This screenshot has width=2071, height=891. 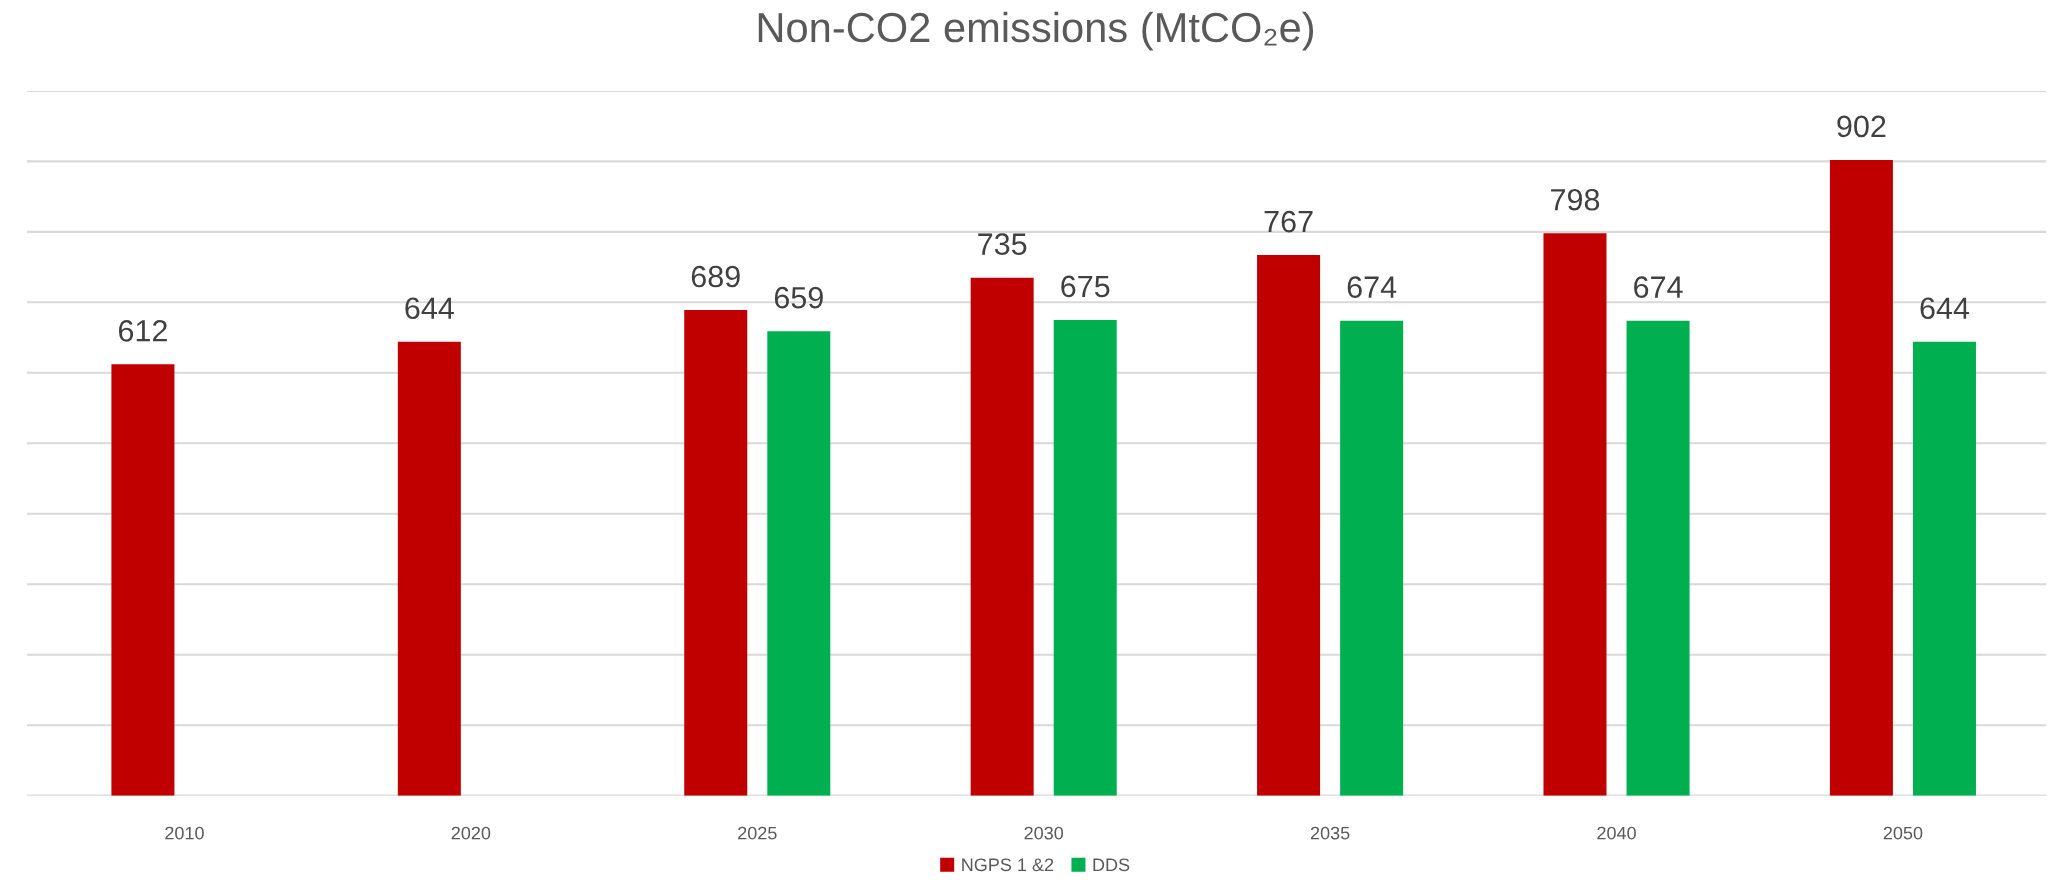 I want to click on x-tick-label: 2025, so click(x=757, y=833).